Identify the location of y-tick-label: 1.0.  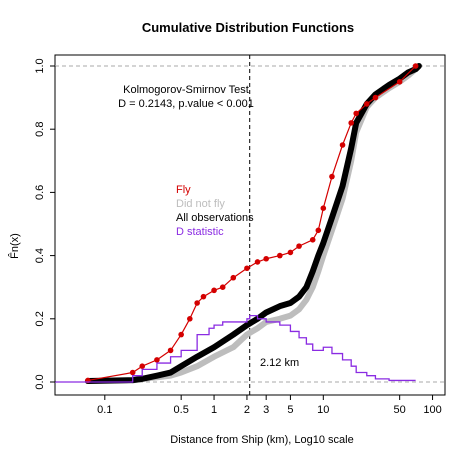
(40, 65).